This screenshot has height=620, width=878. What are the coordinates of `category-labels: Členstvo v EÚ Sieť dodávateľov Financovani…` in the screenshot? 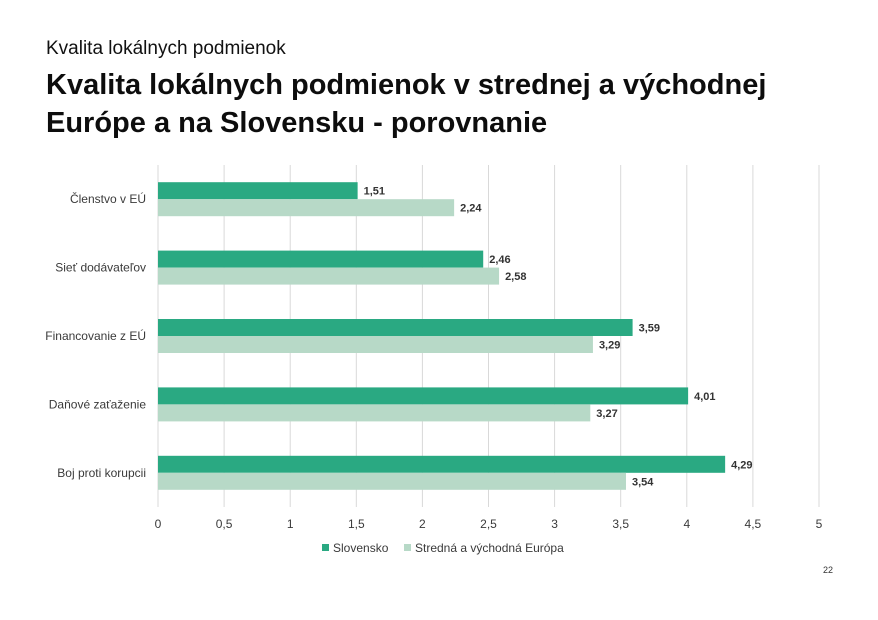 It's located at (95, 335).